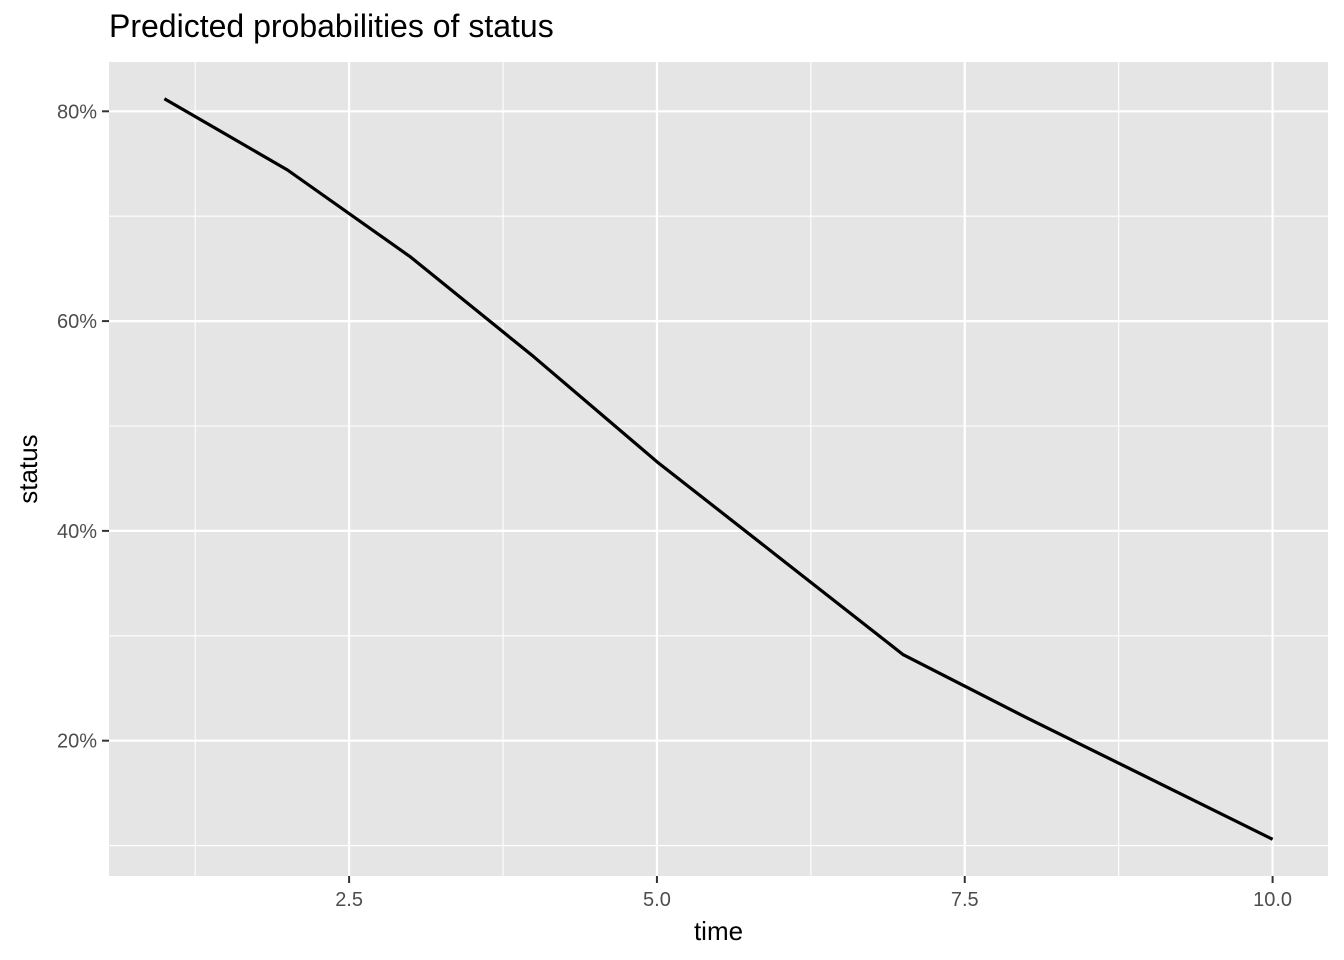  Describe the element at coordinates (77, 532) in the screenshot. I see `y-tick-label: 40%` at that location.